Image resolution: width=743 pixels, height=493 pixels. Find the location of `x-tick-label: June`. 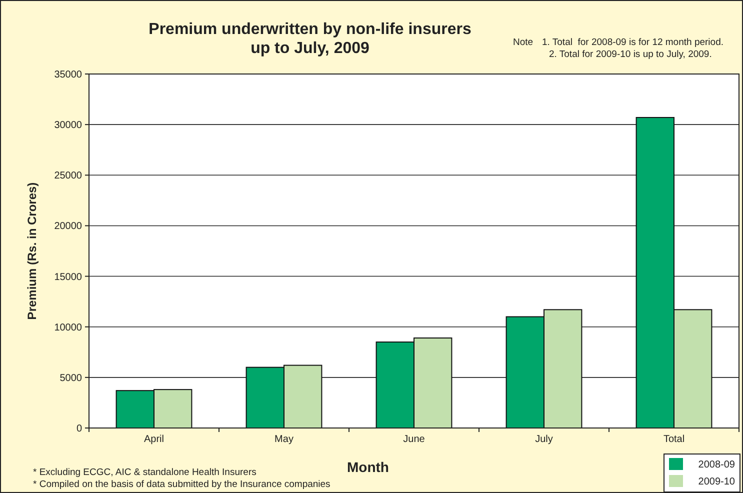

x-tick-label: June is located at coordinates (414, 439).